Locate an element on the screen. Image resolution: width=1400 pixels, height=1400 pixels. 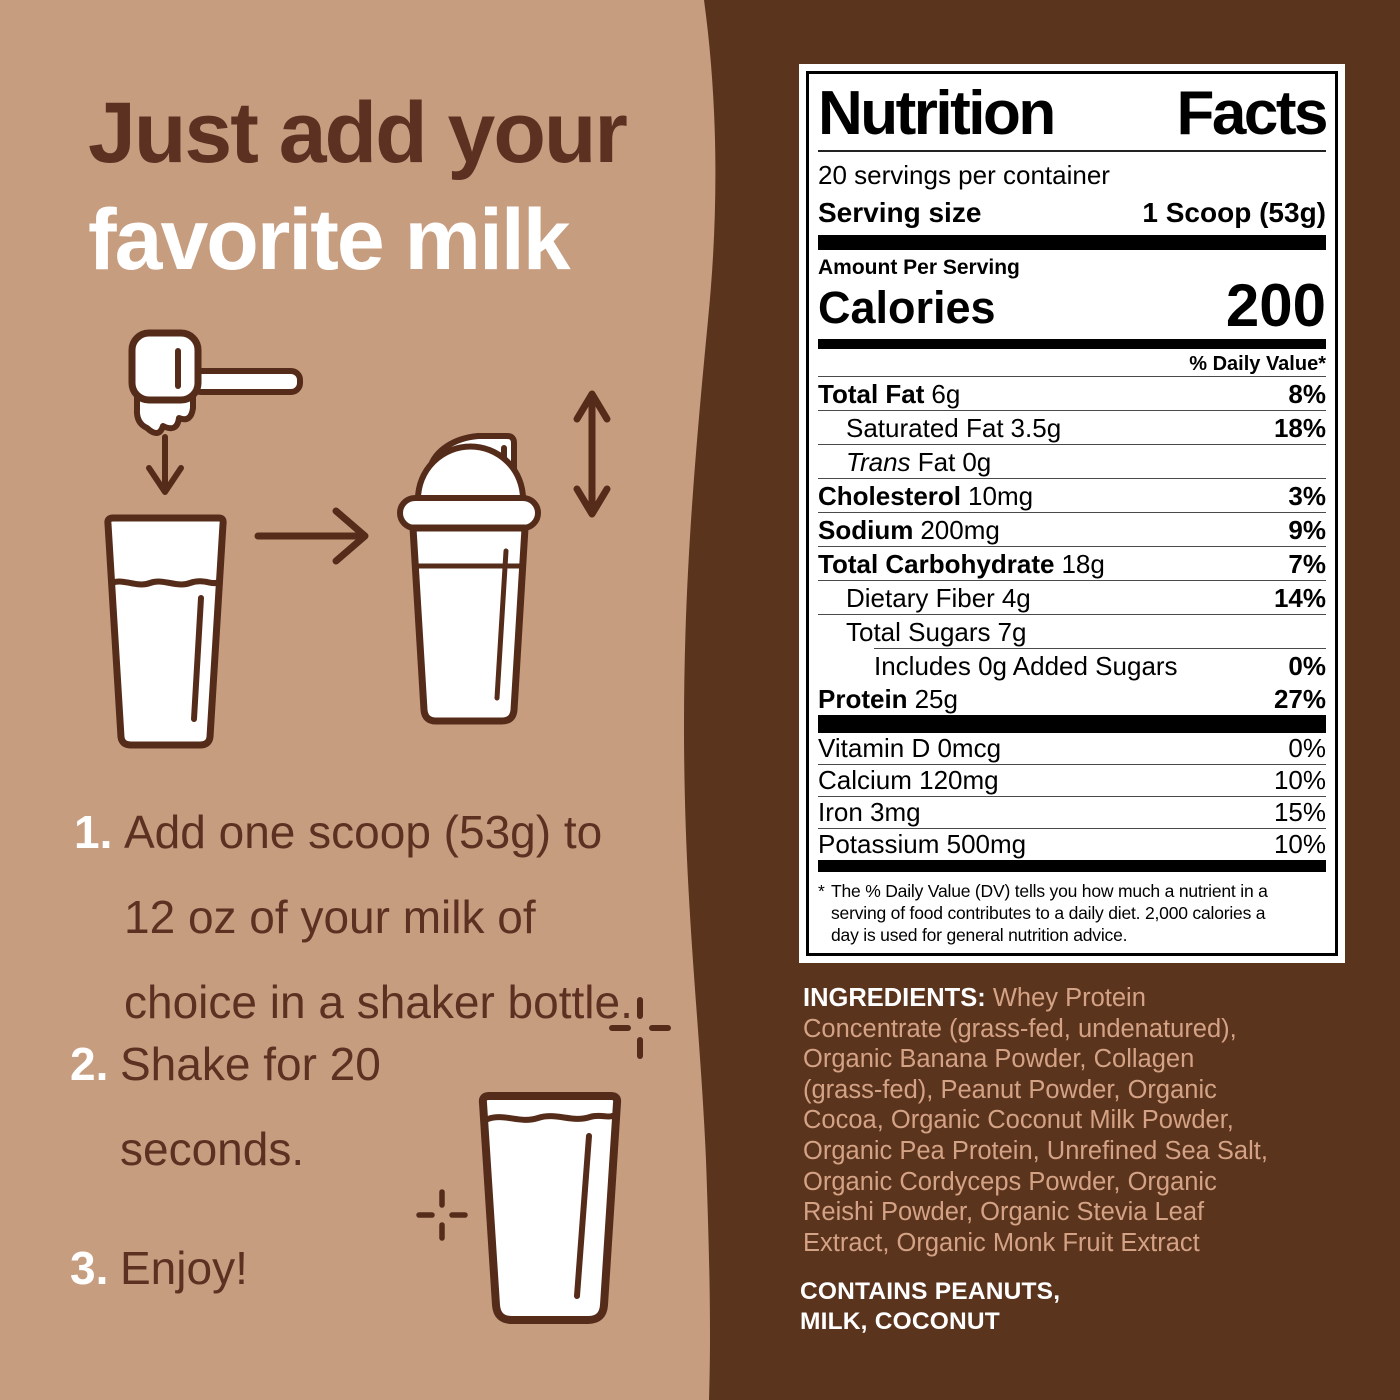
nutrient-row: Total Carbohydrate 18g 7% is located at coordinates (1072, 564).